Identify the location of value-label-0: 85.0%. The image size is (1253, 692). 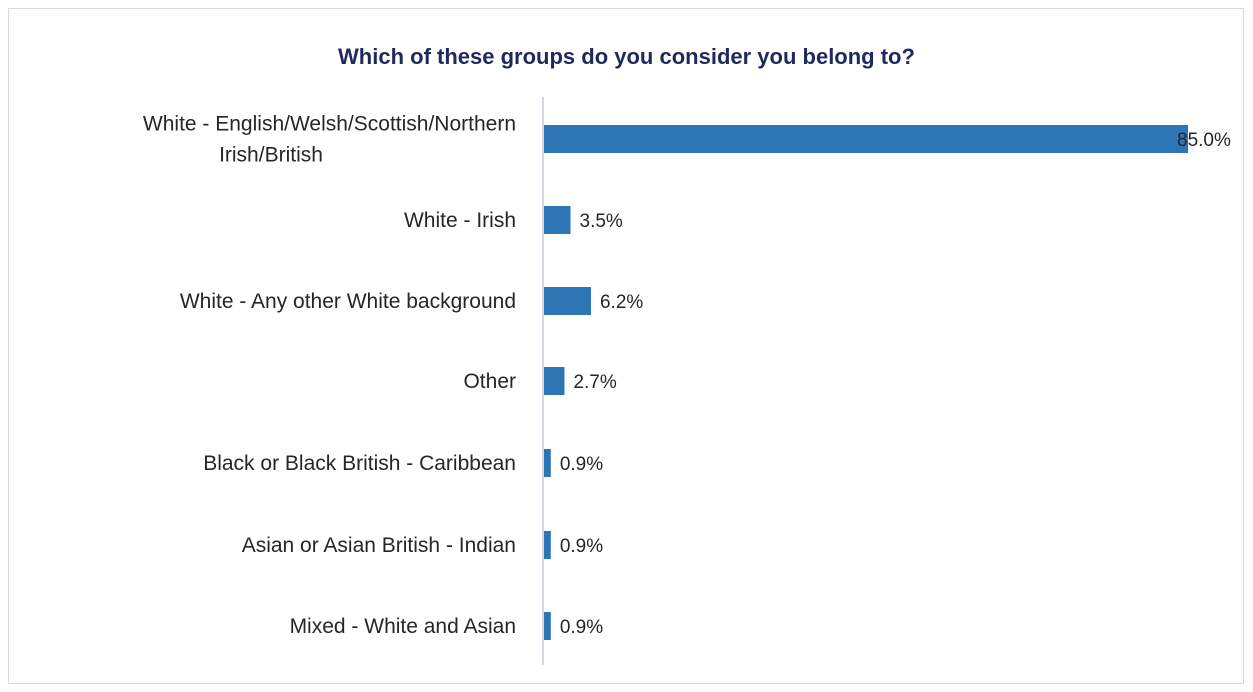
(1204, 140).